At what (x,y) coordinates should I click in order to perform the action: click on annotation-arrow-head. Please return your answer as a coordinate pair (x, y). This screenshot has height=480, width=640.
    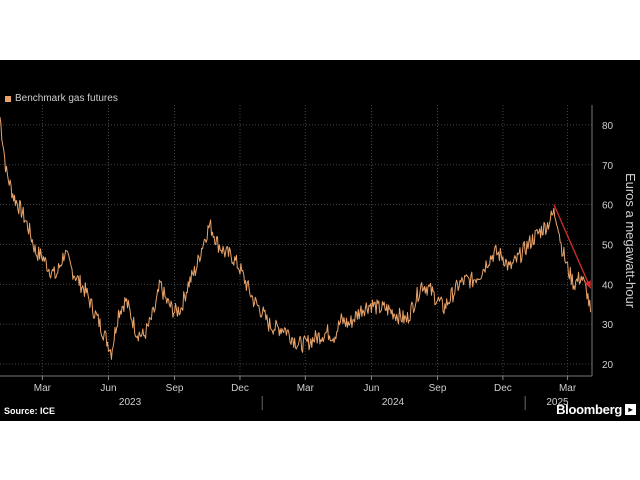
    Looking at the image, I should click on (587, 284).